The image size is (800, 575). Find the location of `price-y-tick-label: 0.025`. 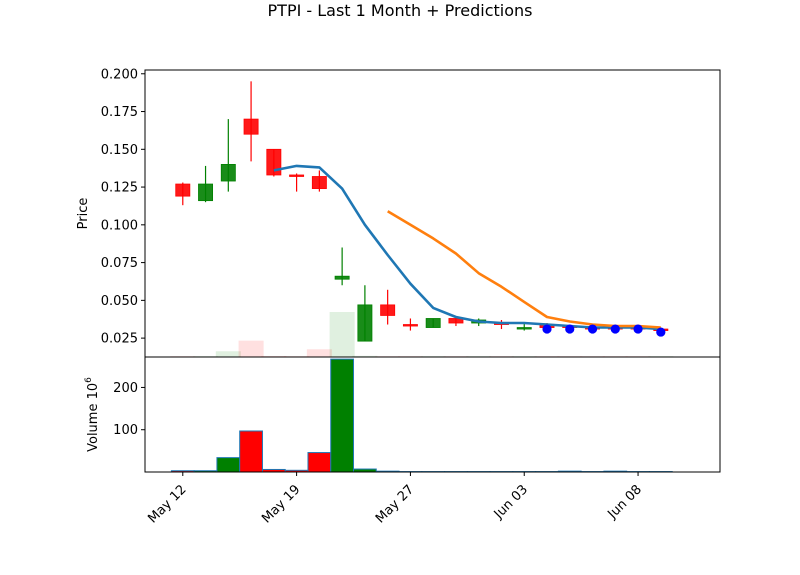

price-y-tick-label: 0.025 is located at coordinates (119, 339).